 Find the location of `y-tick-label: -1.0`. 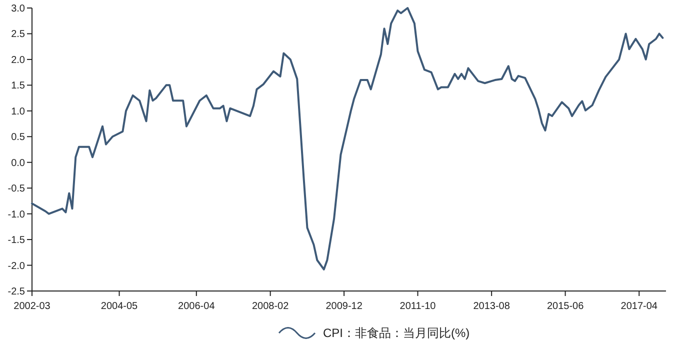

y-tick-label: -1.0 is located at coordinates (17, 214).